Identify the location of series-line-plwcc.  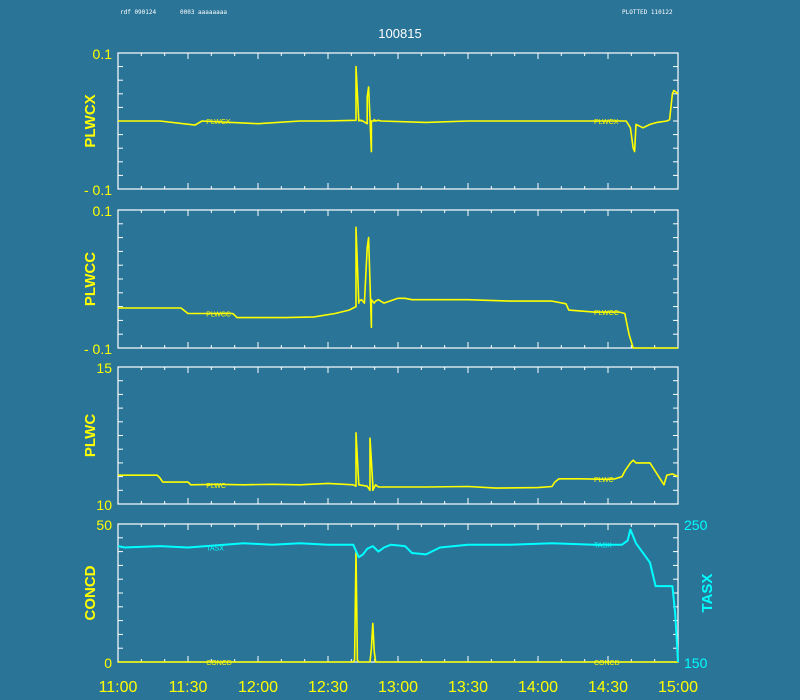
(398, 287).